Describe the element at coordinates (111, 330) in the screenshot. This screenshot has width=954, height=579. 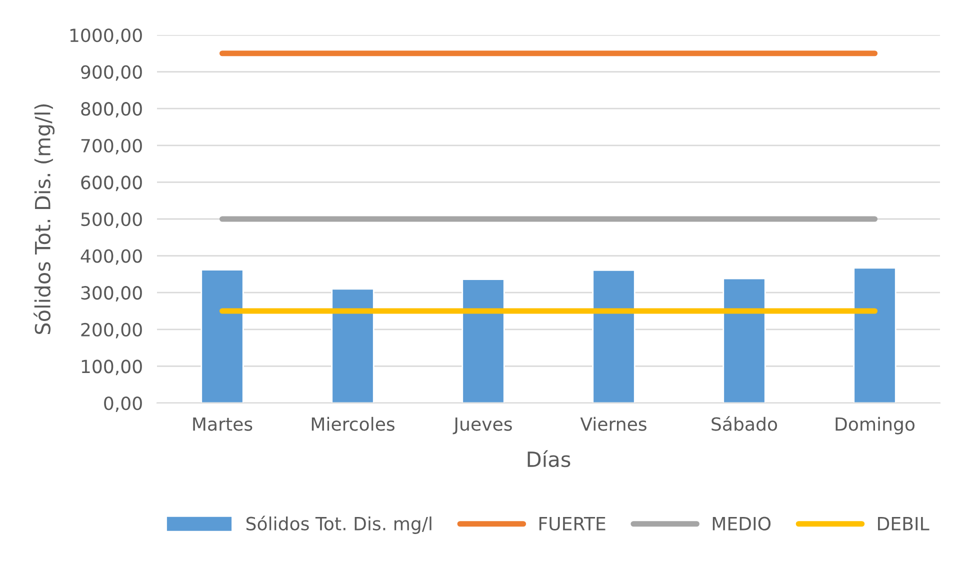
I see `y-tick-label: 200,00` at that location.